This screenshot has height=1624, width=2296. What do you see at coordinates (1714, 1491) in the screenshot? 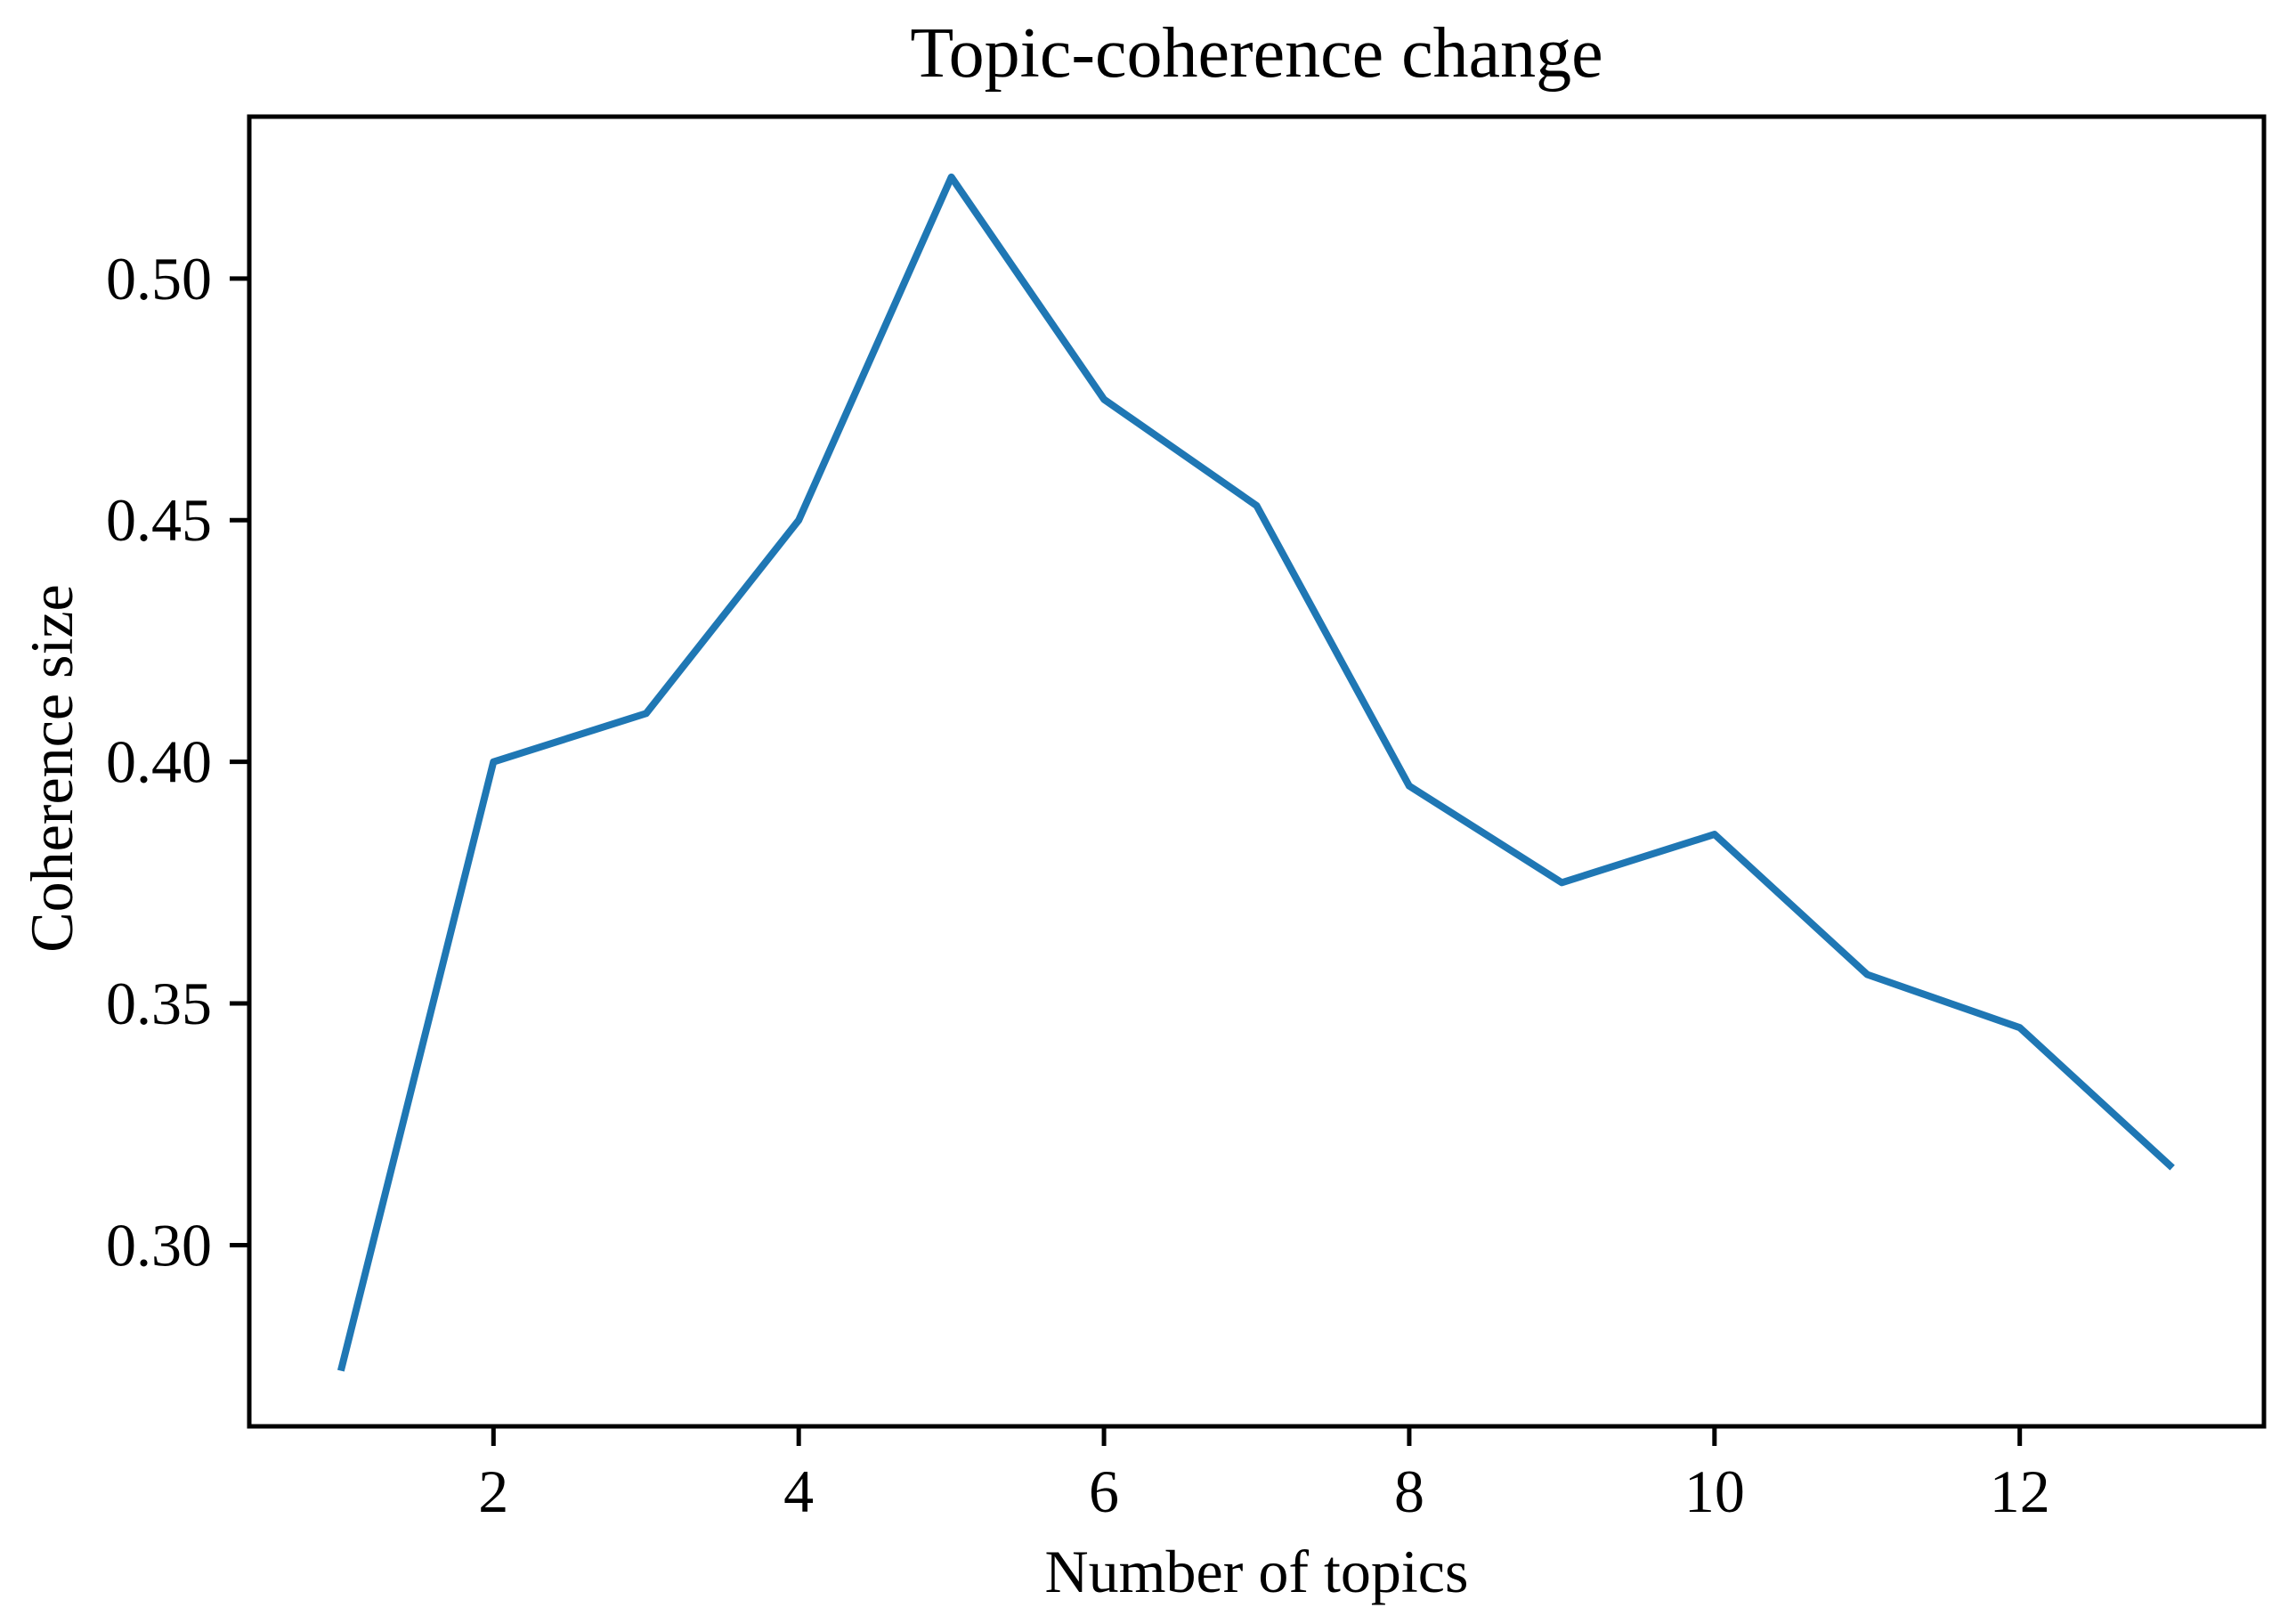
I see `x-tick-label: 10` at bounding box center [1714, 1491].